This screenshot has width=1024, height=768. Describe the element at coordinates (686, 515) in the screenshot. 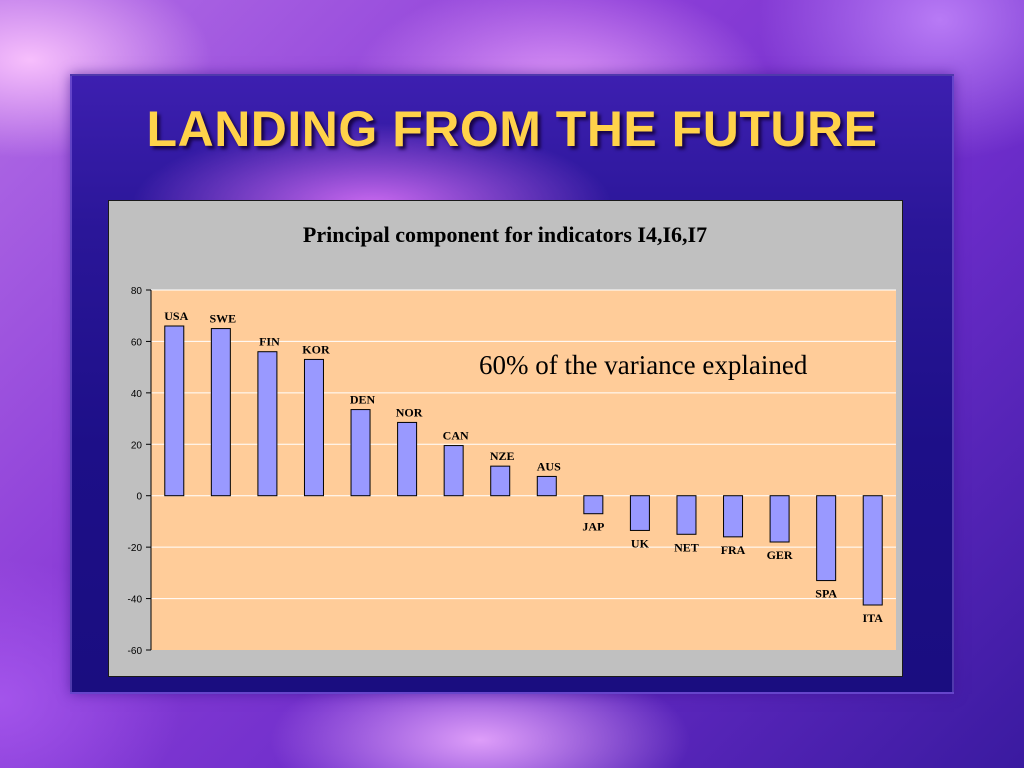

I see `bar-net` at that location.